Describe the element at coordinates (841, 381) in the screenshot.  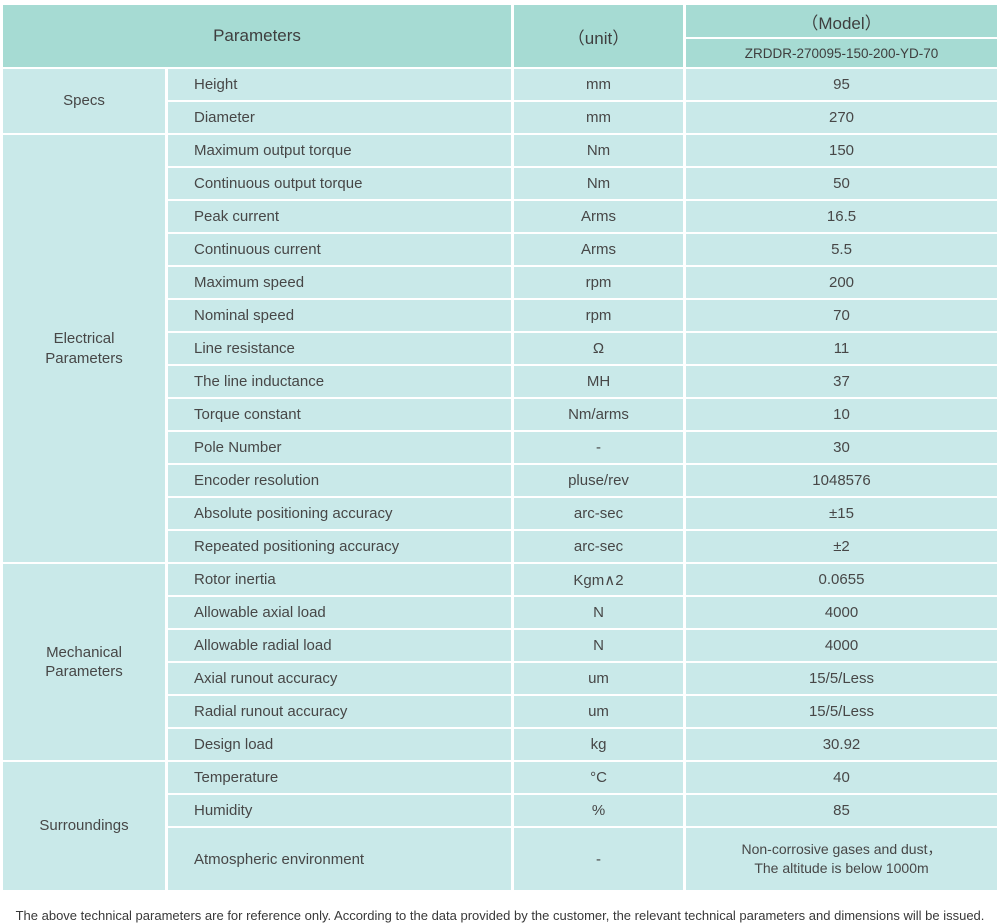
I see `value-cell: 37` at that location.